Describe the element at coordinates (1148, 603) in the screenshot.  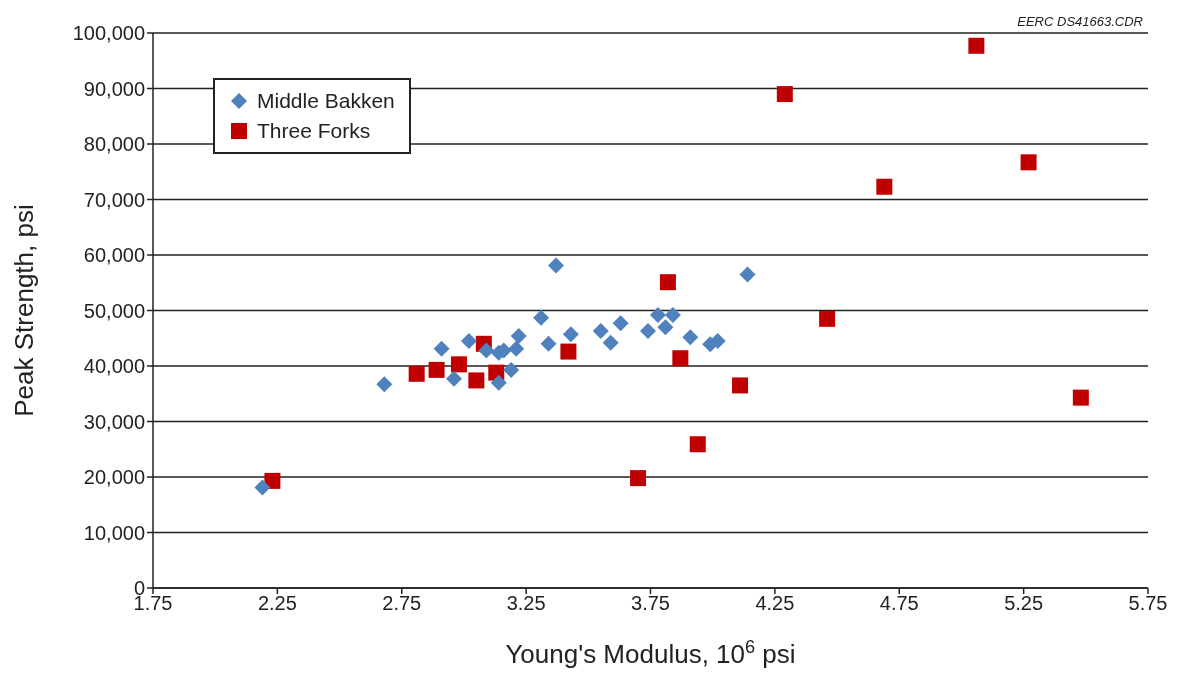
I see `x-tick-label: 5.75` at that location.